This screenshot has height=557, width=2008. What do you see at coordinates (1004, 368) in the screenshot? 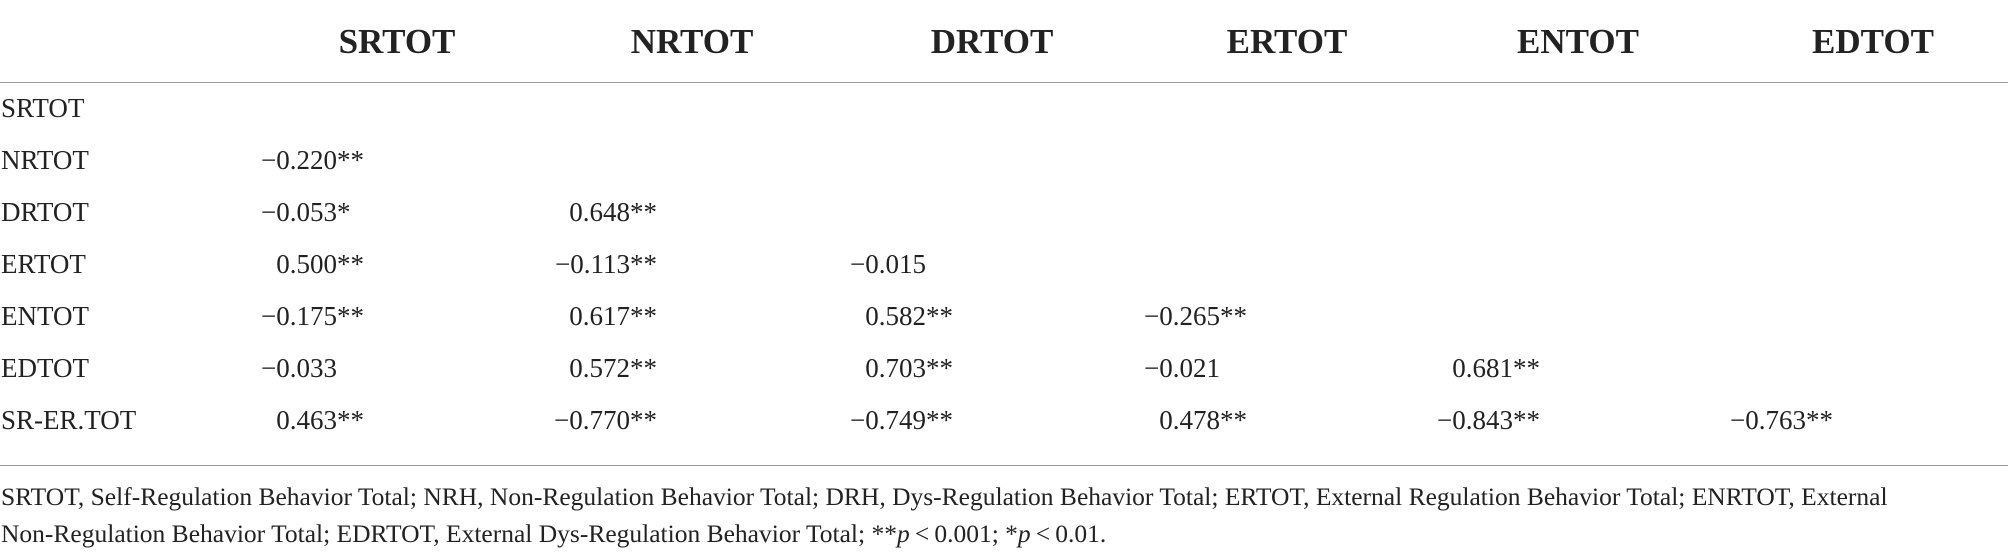
I see `table-row: EDTOT −0.033 0.572** 0.703** −0.021 0.681**` at bounding box center [1004, 368].